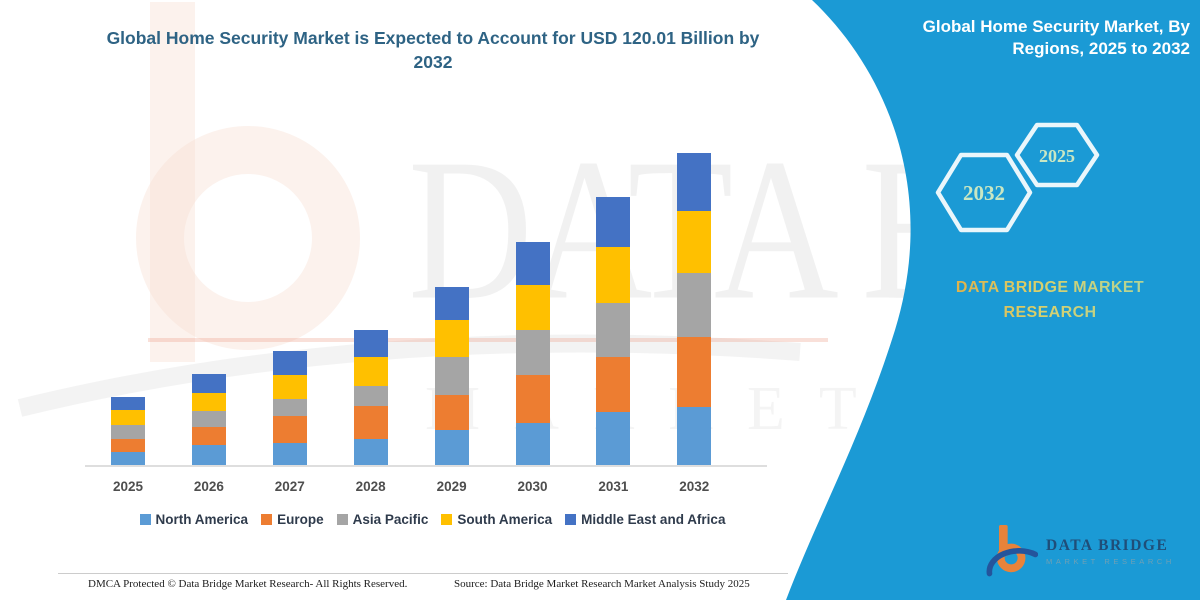 This screenshot has height=600, width=1200. I want to click on legend-label: Asia Pacific, so click(390, 519).